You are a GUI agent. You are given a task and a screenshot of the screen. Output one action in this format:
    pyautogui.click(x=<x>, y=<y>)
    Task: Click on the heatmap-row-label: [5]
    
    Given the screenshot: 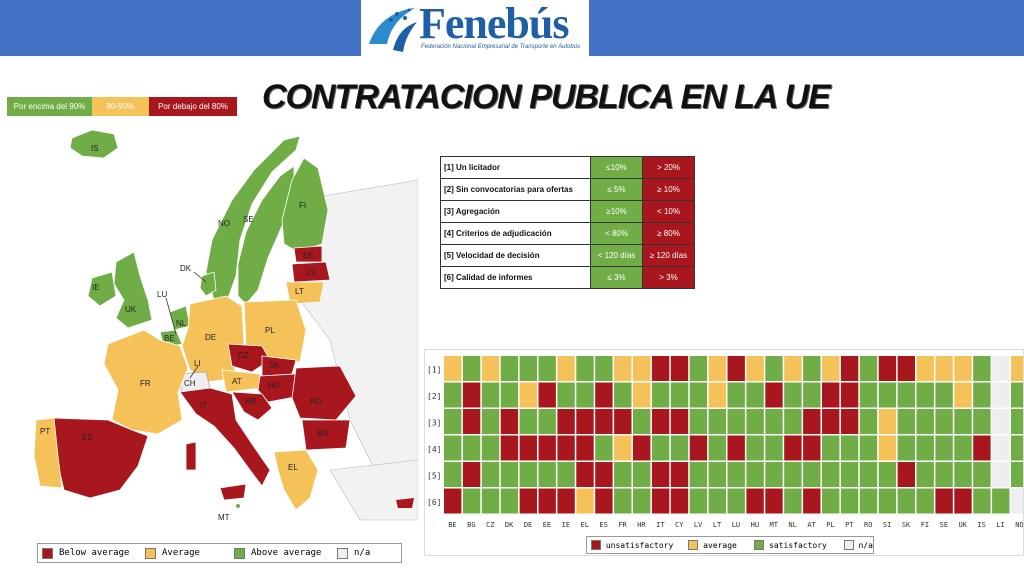 What is the action you would take?
    pyautogui.click(x=434, y=475)
    